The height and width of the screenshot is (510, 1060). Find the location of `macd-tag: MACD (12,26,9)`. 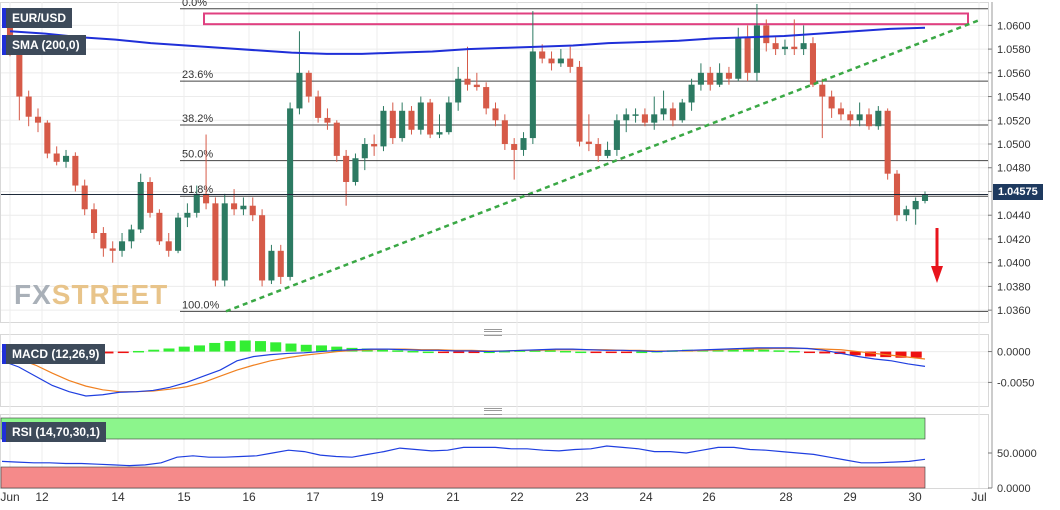

macd-tag: MACD (12,26,9) is located at coordinates (54, 354).